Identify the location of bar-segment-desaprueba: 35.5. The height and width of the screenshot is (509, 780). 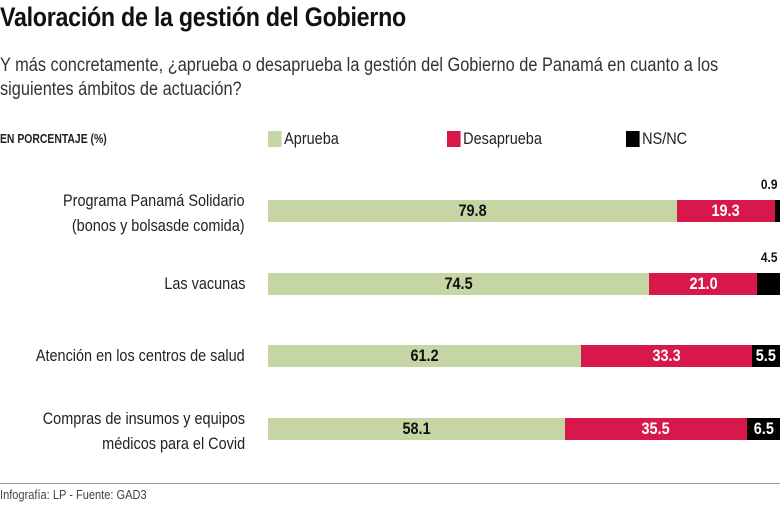
(656, 429).